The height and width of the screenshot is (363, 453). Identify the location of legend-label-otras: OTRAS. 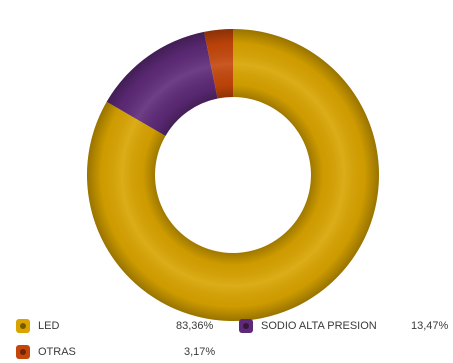
(57, 352).